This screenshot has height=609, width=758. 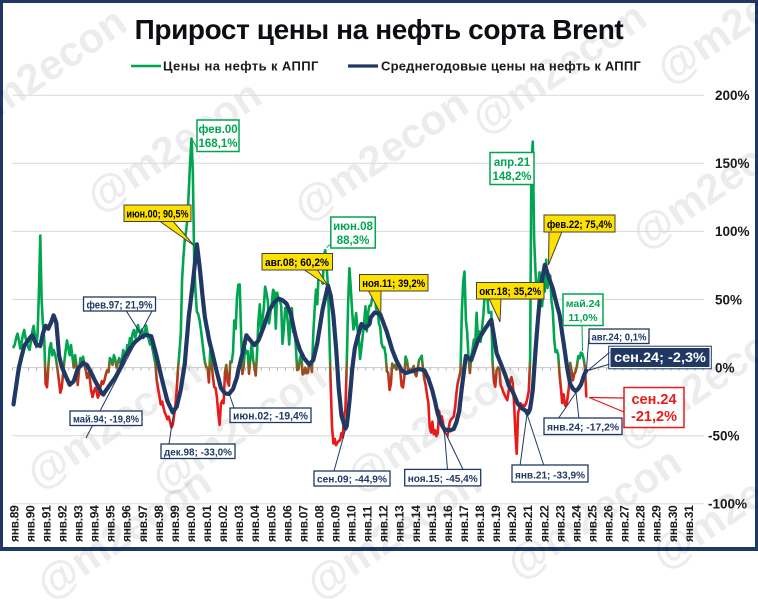 I want to click on svg-text: янв.96, so click(x=127, y=523).